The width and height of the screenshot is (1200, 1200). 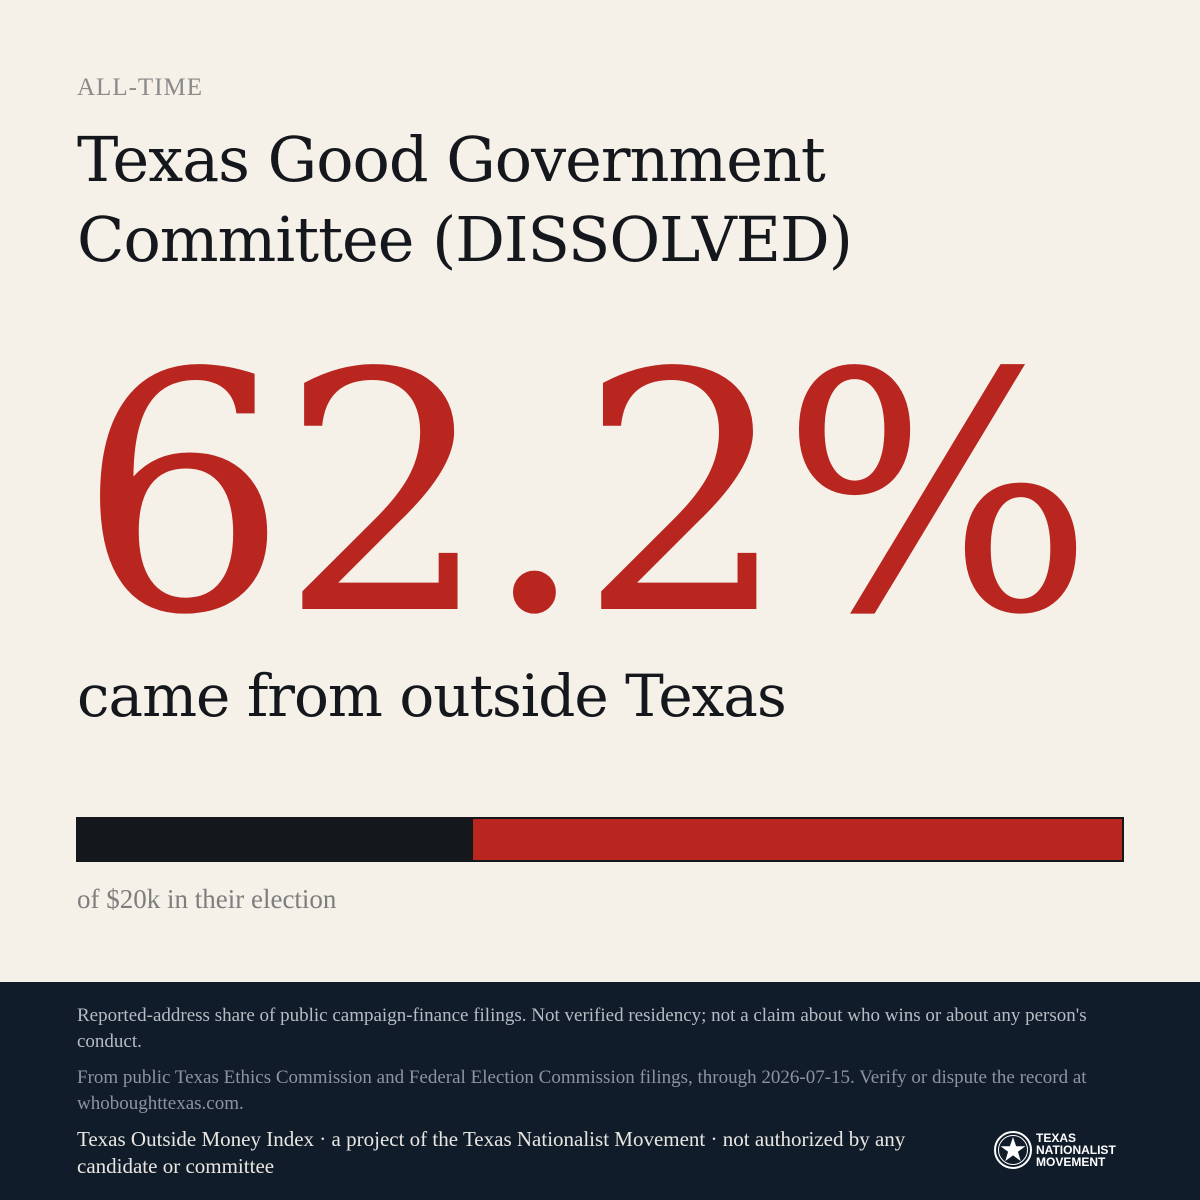 I want to click on logo-line-1: TEXAS, so click(x=1056, y=1138).